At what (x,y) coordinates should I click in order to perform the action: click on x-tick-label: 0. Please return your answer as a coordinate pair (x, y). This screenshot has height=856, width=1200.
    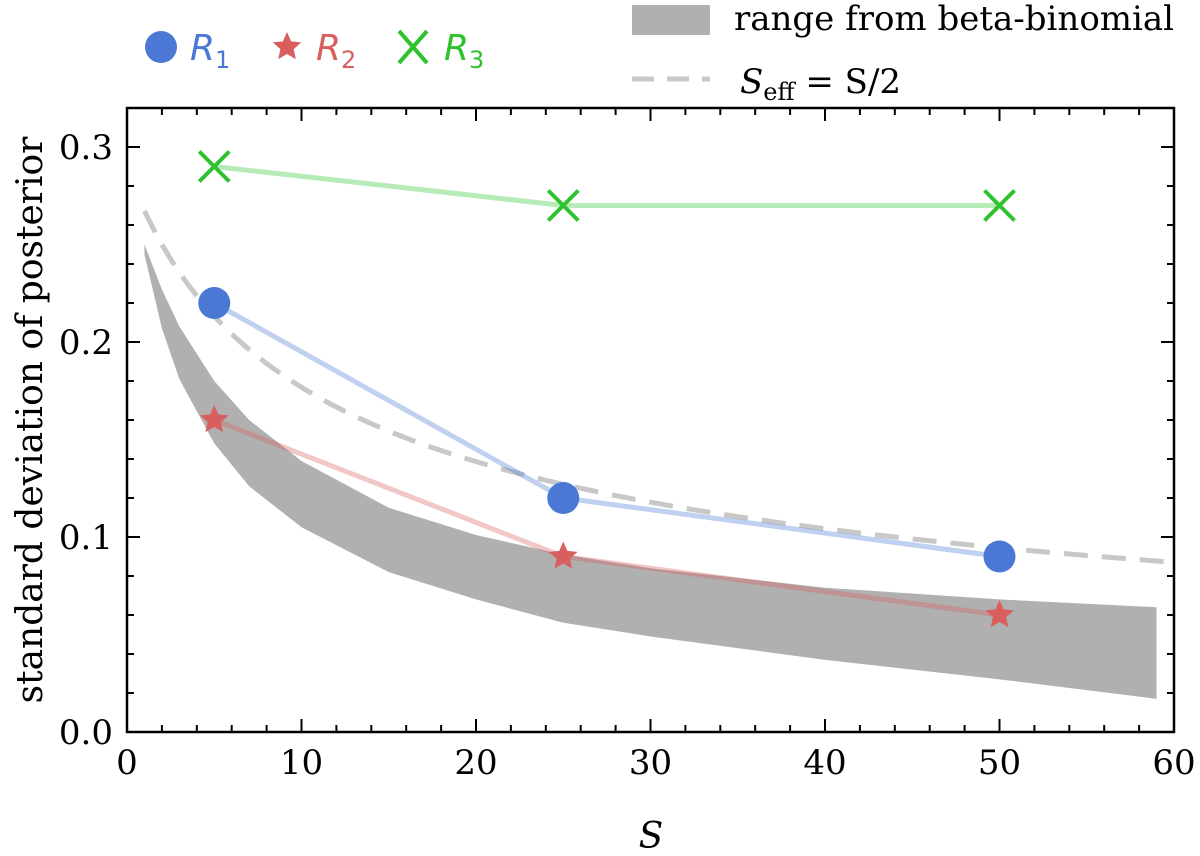
    Looking at the image, I should click on (127, 763).